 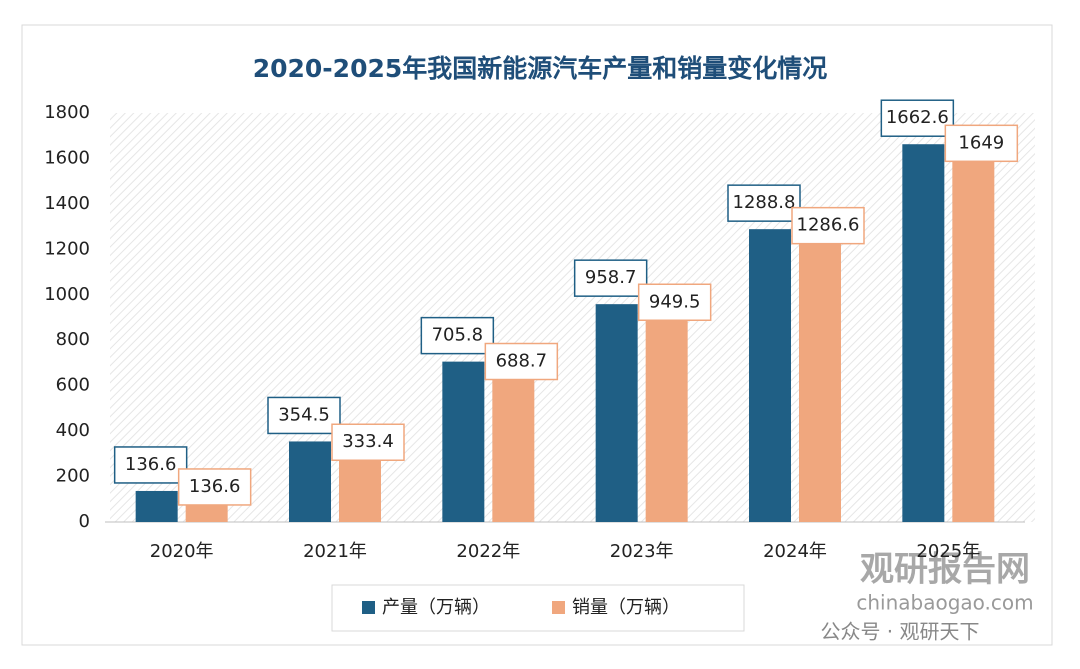 I want to click on data-label: 1286.6, so click(x=828, y=225).